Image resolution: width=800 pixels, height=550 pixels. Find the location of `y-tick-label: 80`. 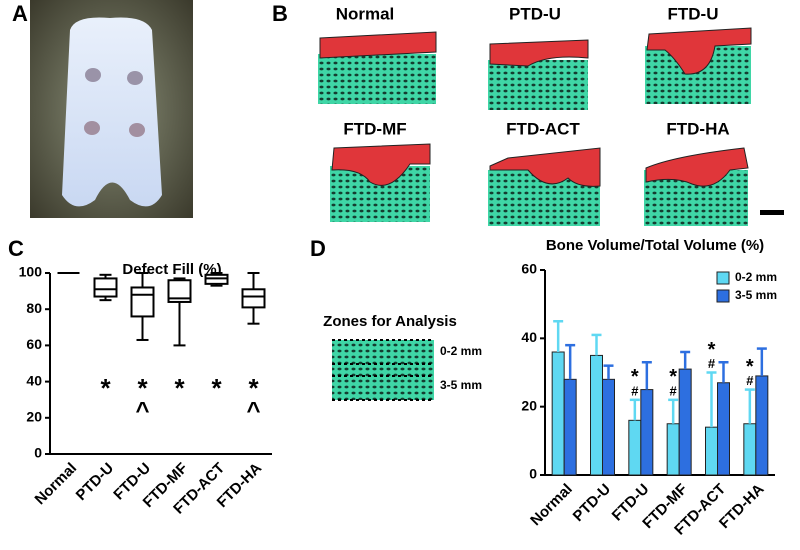

y-tick-label: 80 is located at coordinates (34, 308).